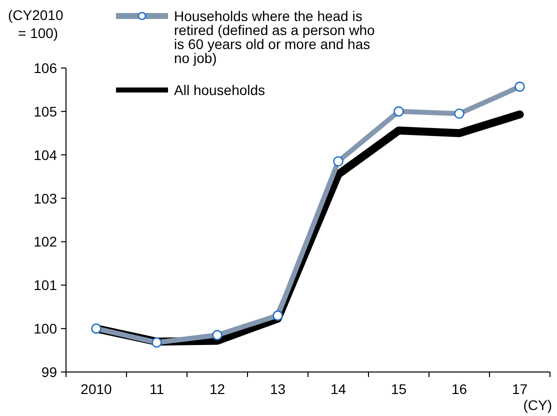 Image resolution: width=557 pixels, height=416 pixels. Describe the element at coordinates (156, 389) in the screenshot. I see `x-tick-label: 11` at that location.